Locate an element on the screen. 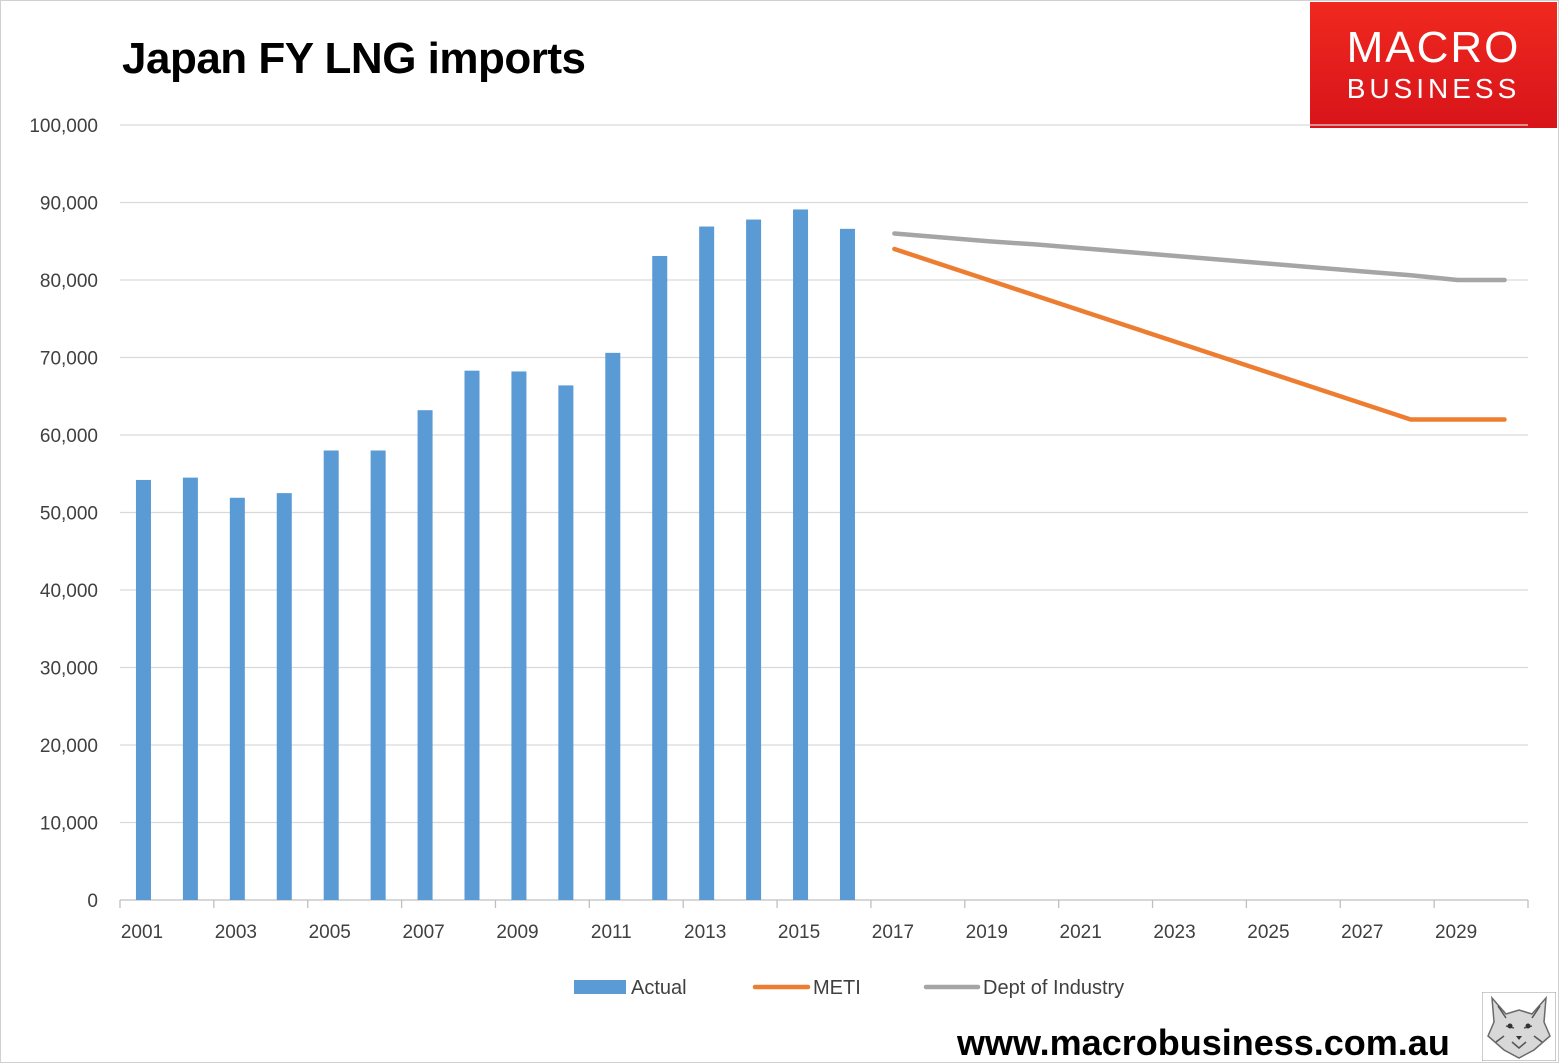 This screenshot has width=1559, height=1064. website-url: www.macrobusiness.com.au is located at coordinates (1203, 1042).